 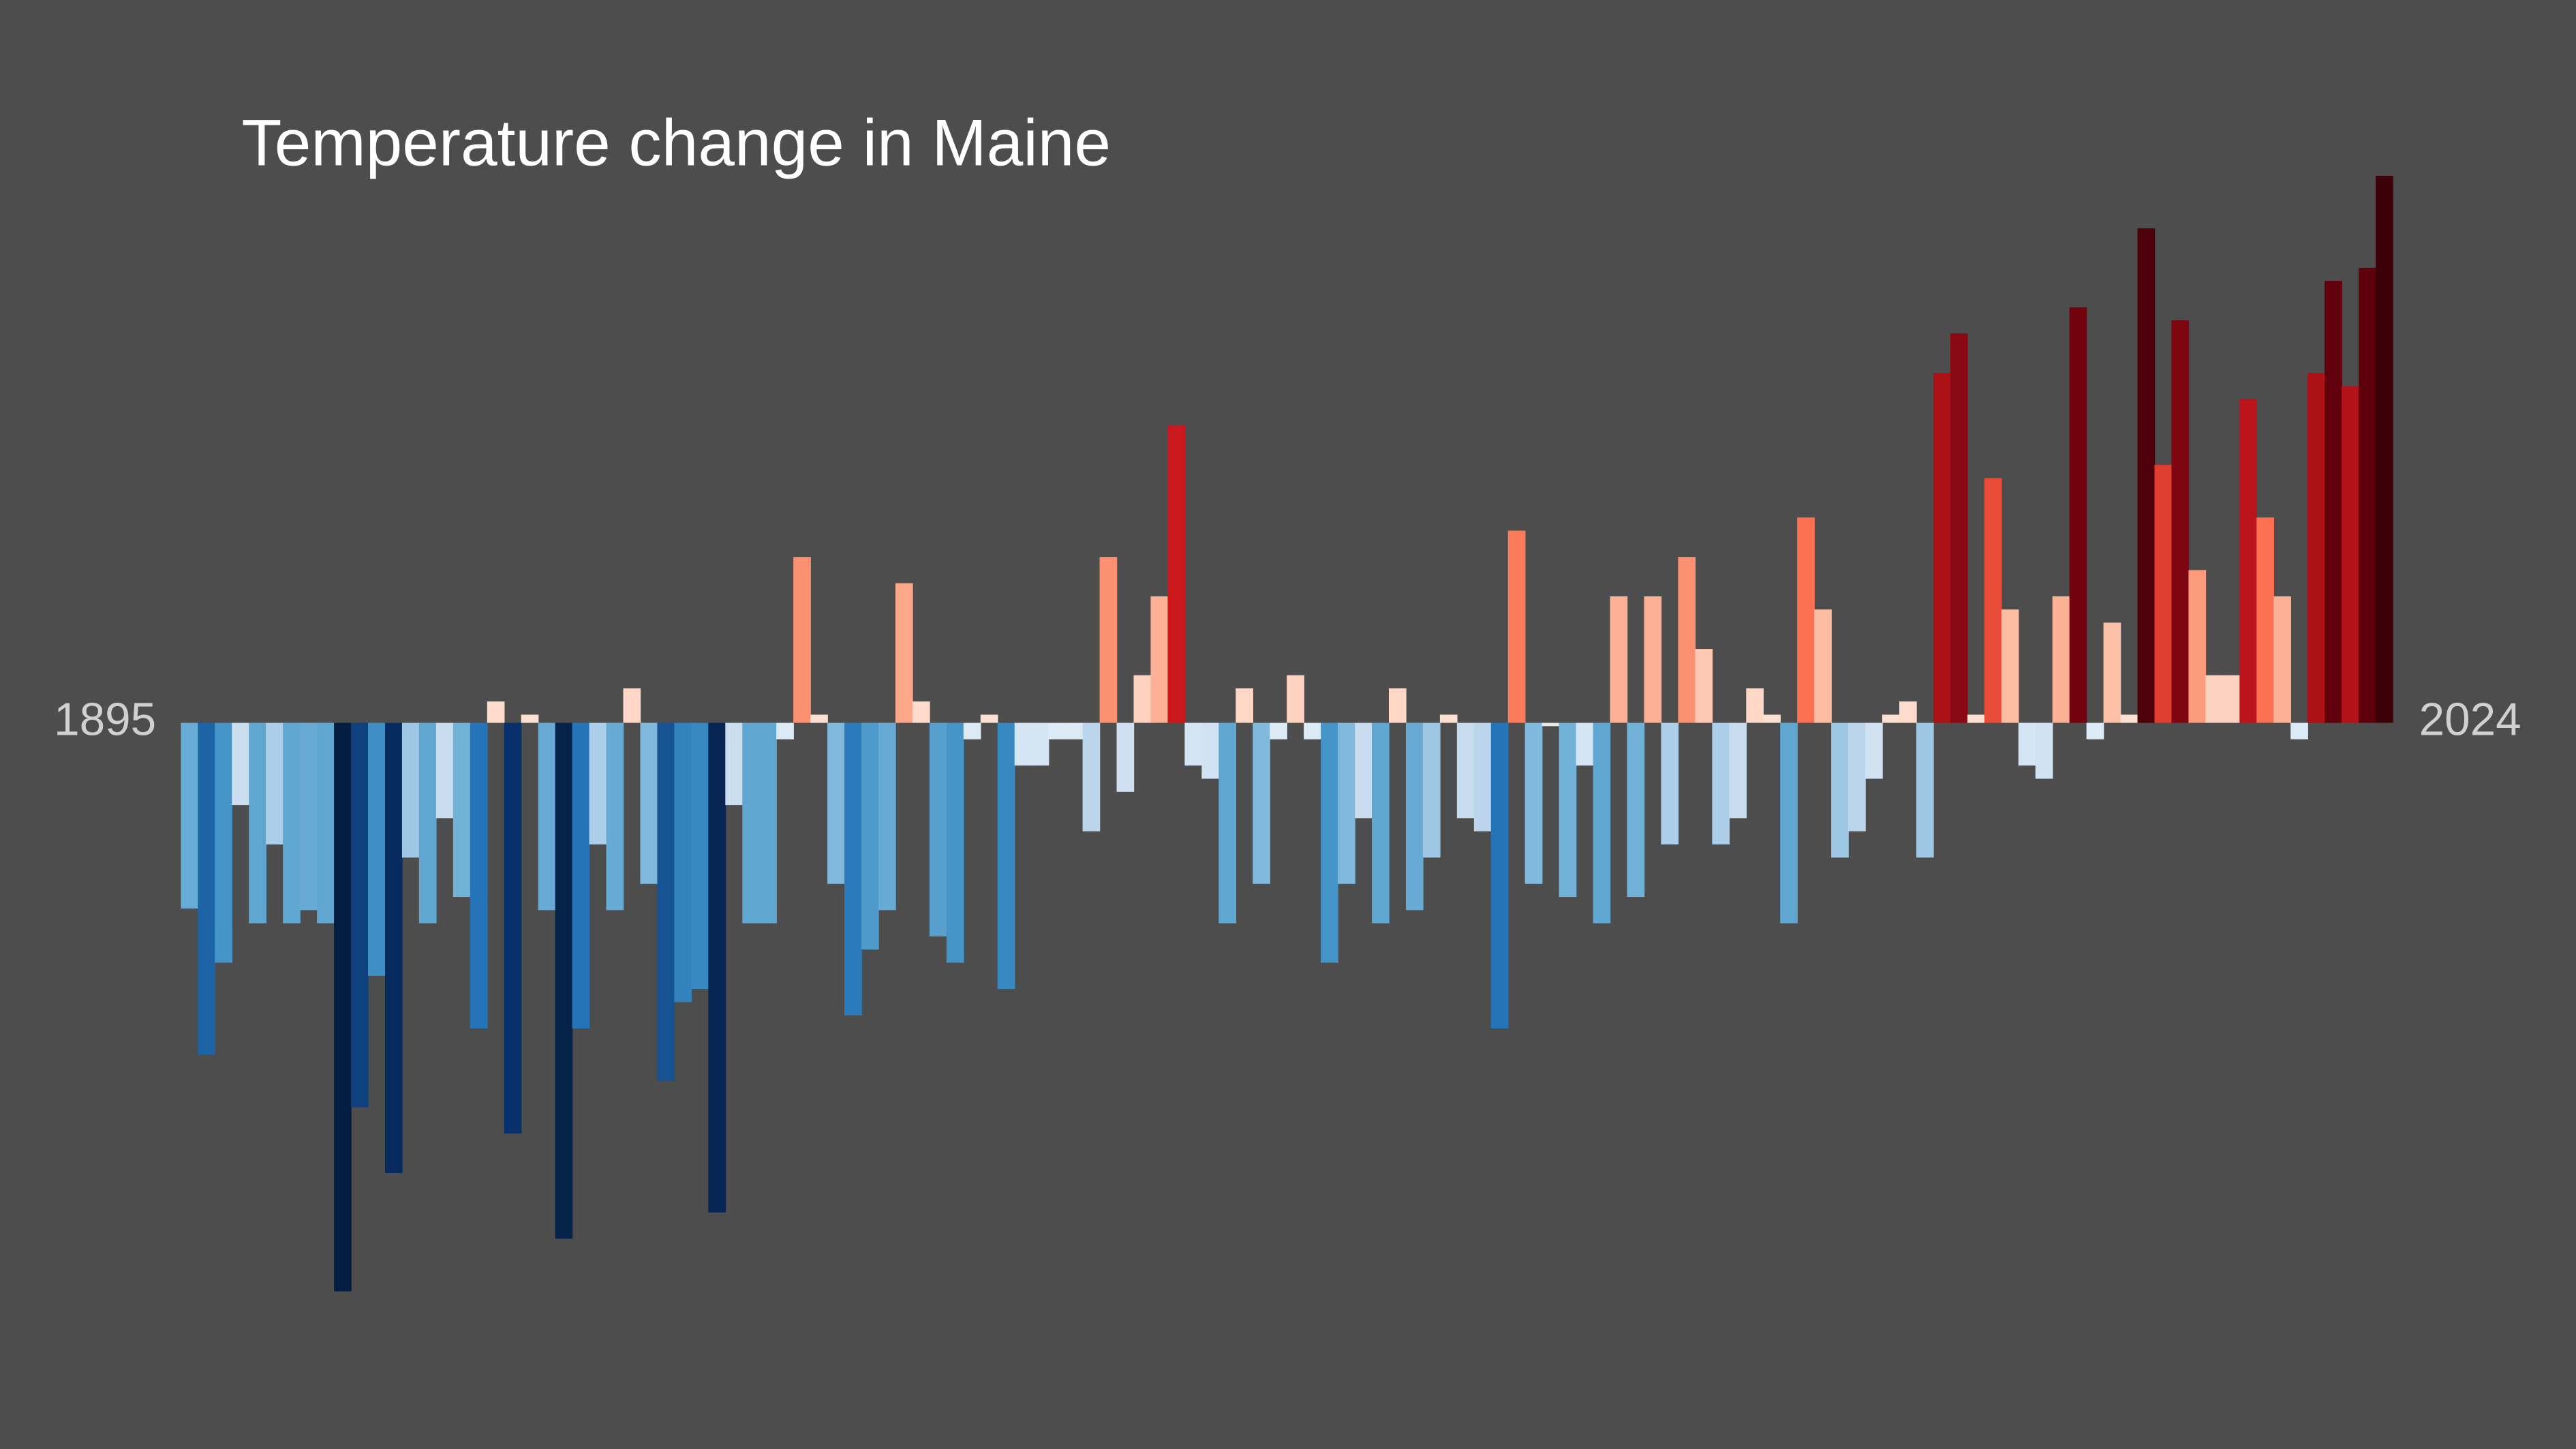 What do you see at coordinates (2470, 719) in the screenshot?
I see `year-label: 2024` at bounding box center [2470, 719].